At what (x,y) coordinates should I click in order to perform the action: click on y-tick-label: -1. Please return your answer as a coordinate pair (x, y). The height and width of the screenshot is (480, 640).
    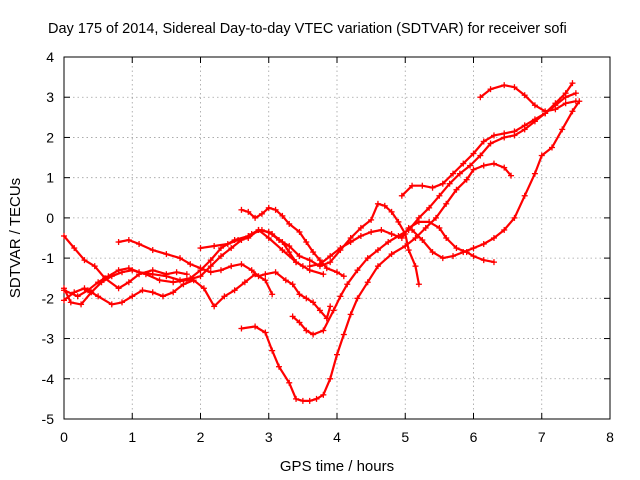
    Looking at the image, I should click on (48, 258).